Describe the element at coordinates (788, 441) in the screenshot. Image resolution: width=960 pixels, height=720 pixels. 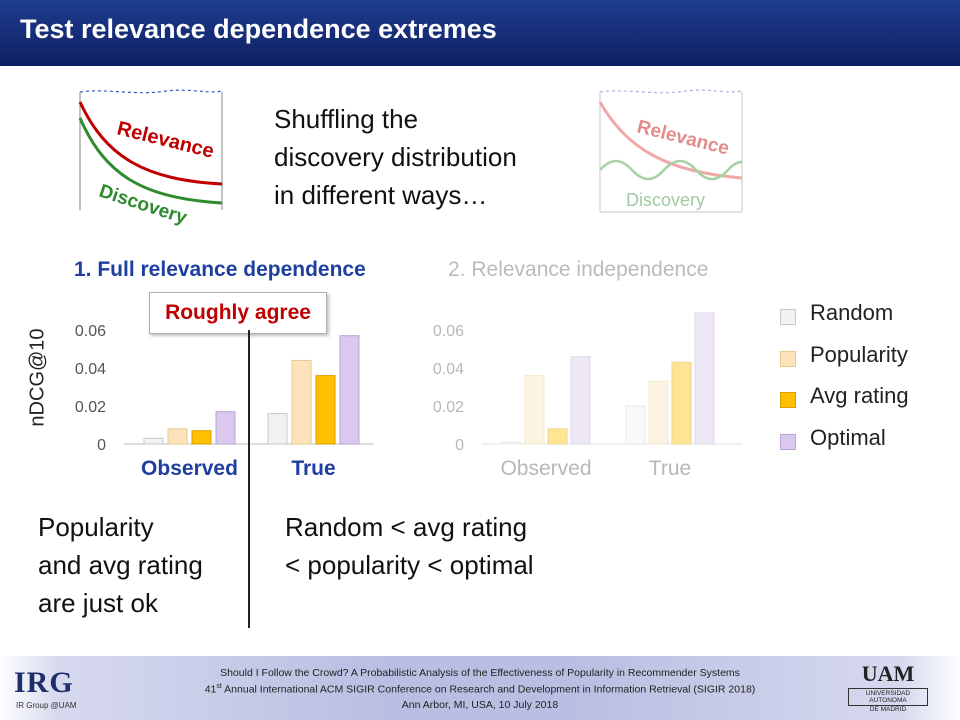
I see `legend-swatch-optimal` at that location.